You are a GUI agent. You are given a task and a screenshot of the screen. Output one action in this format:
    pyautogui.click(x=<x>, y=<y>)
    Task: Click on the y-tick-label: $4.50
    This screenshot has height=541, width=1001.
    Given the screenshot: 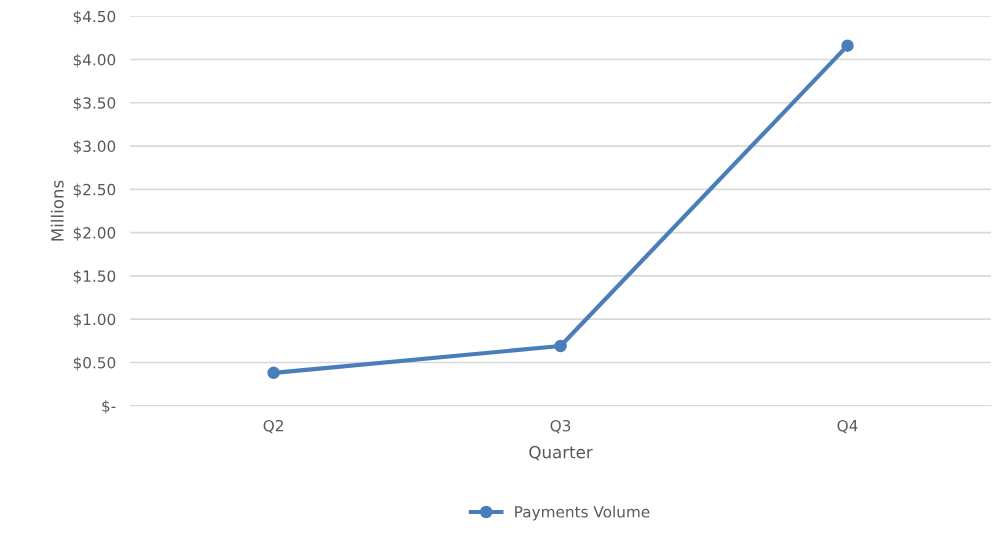 What is the action you would take?
    pyautogui.click(x=94, y=17)
    